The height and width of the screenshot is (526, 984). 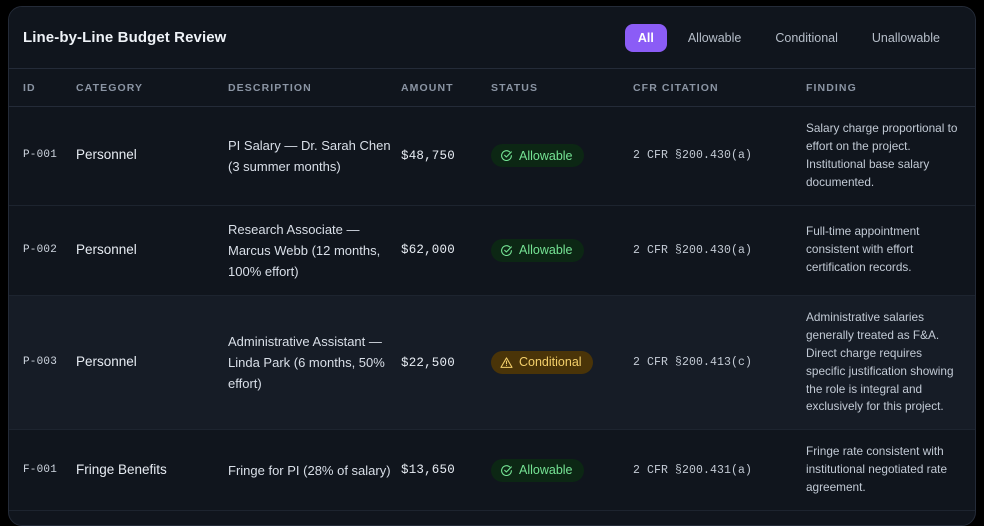 What do you see at coordinates (906, 38) in the screenshot?
I see `filter-chip-unallowable: Unallowable` at bounding box center [906, 38].